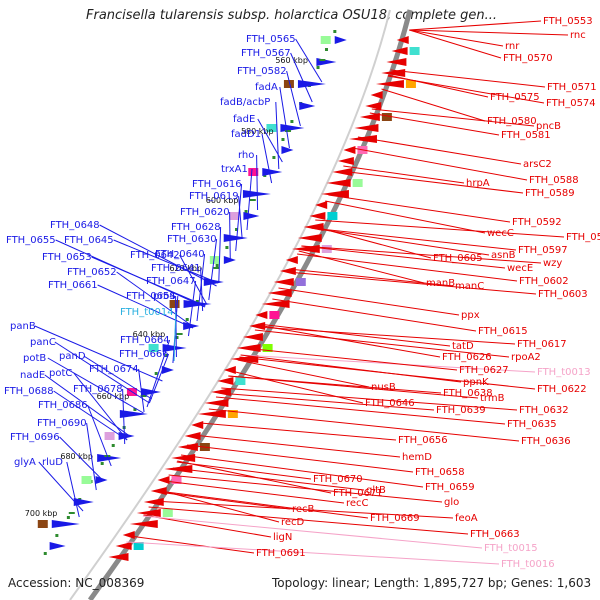 The image size is (600, 600). Describe the element at coordinates (98, 389) in the screenshot. I see `left-gene-label: FTH_0678` at that location.